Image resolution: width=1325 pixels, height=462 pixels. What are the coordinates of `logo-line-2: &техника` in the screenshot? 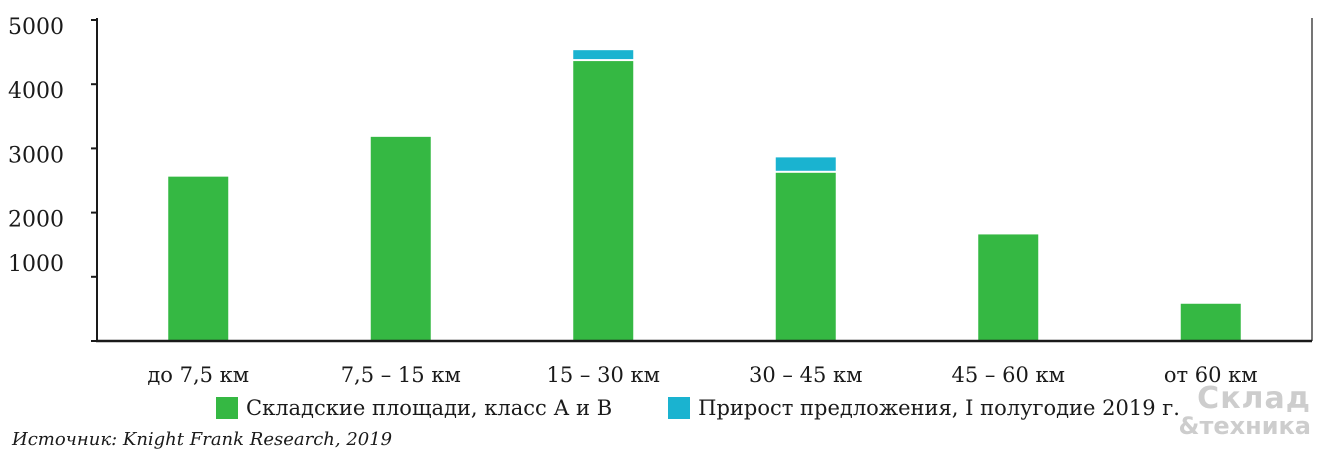 It's located at (1244, 426).